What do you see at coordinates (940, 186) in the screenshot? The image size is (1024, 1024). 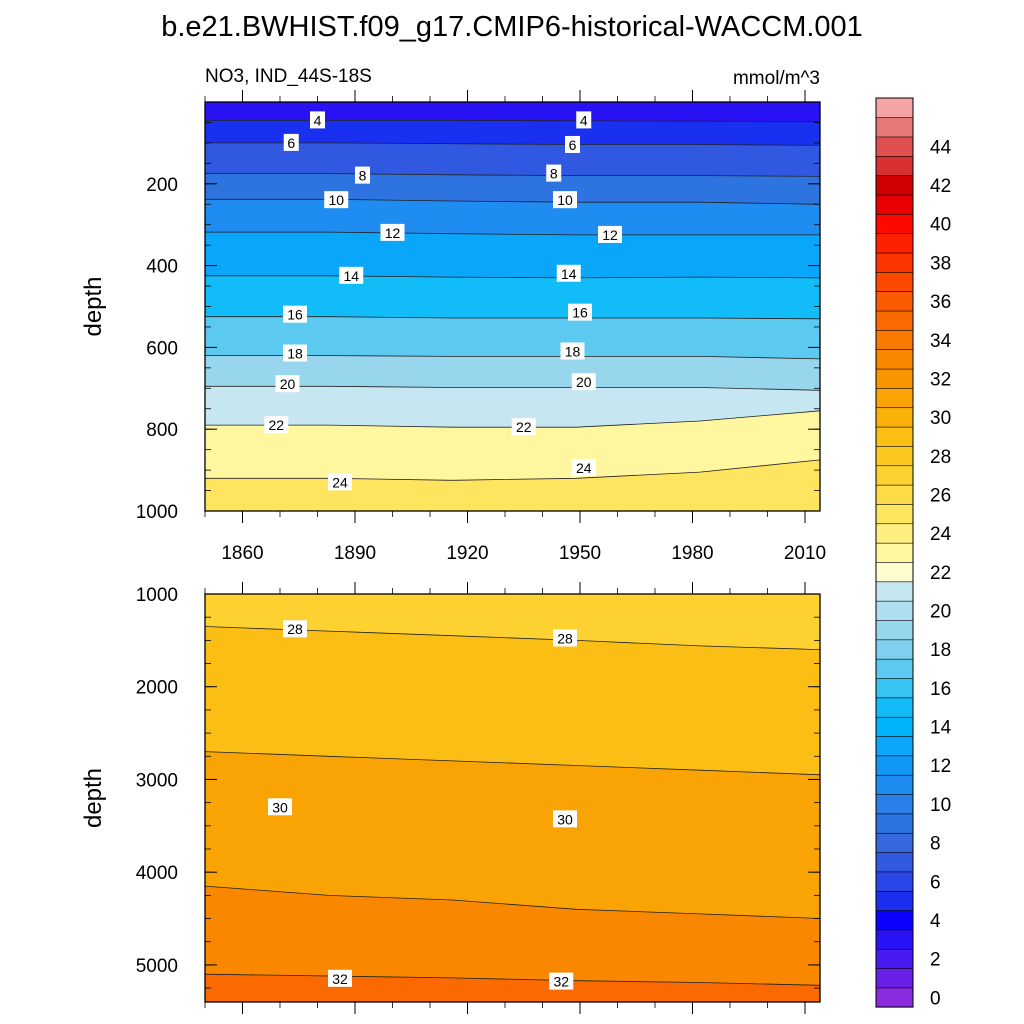 I see `colorbar-tick-label: 42` at bounding box center [940, 186].